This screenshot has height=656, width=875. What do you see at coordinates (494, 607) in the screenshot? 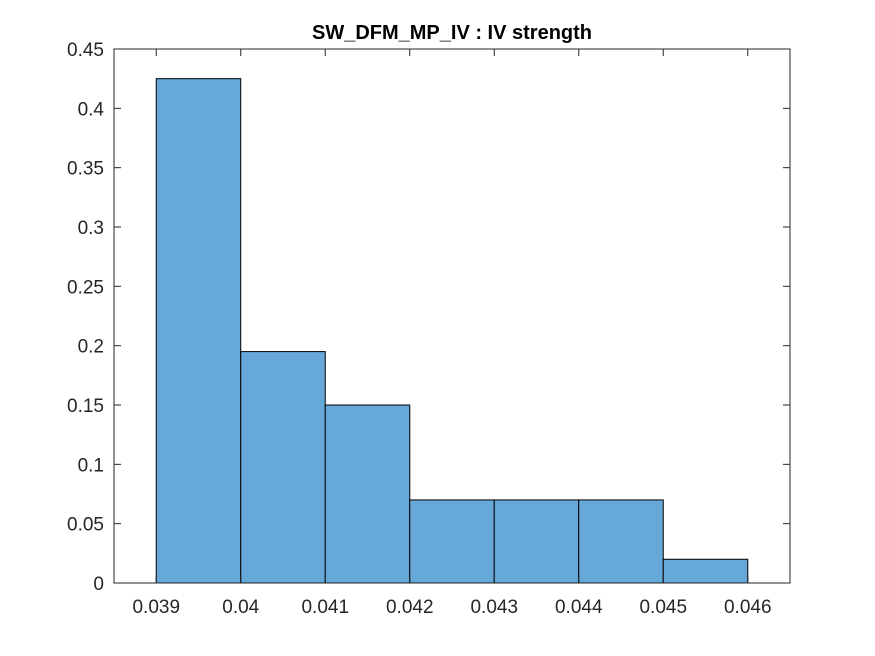
I see `x-tick-label: 0.043` at bounding box center [494, 607].